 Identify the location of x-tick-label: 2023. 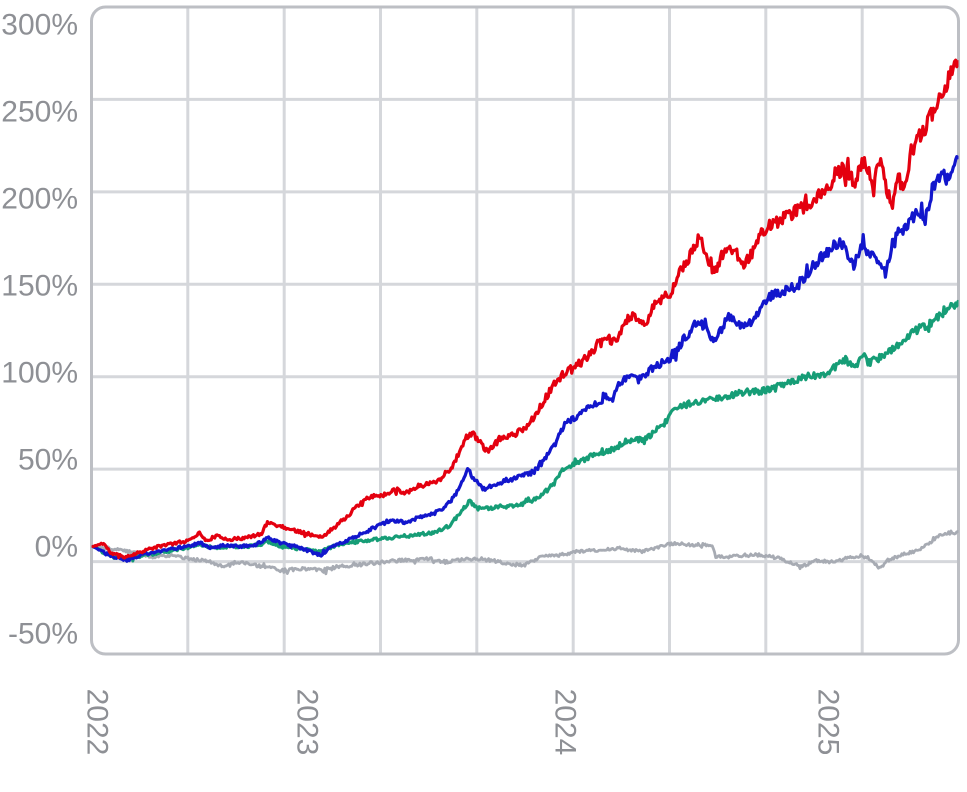
(307, 722).